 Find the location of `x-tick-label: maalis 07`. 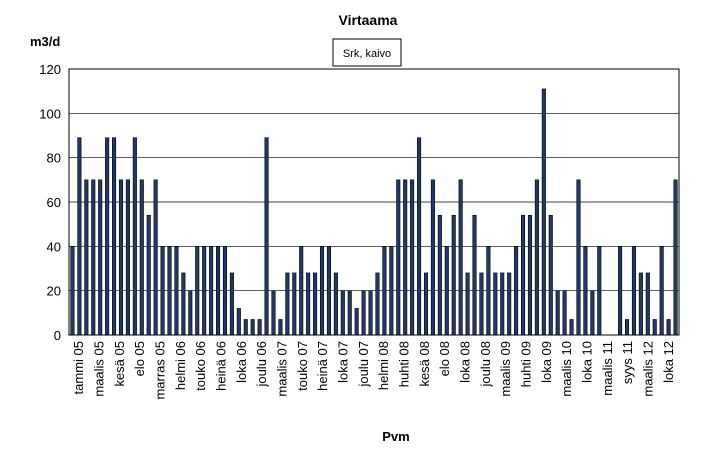

x-tick-label: maalis 07 is located at coordinates (282, 369).